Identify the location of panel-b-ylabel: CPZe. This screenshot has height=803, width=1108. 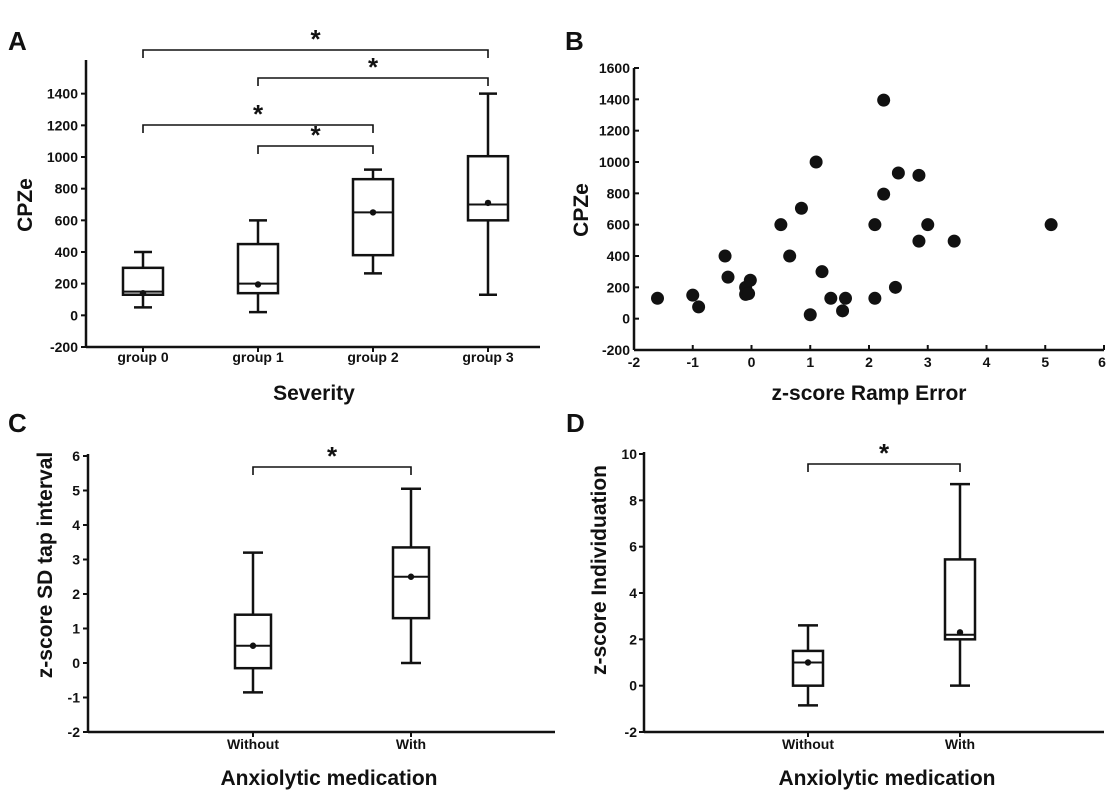
(581, 210).